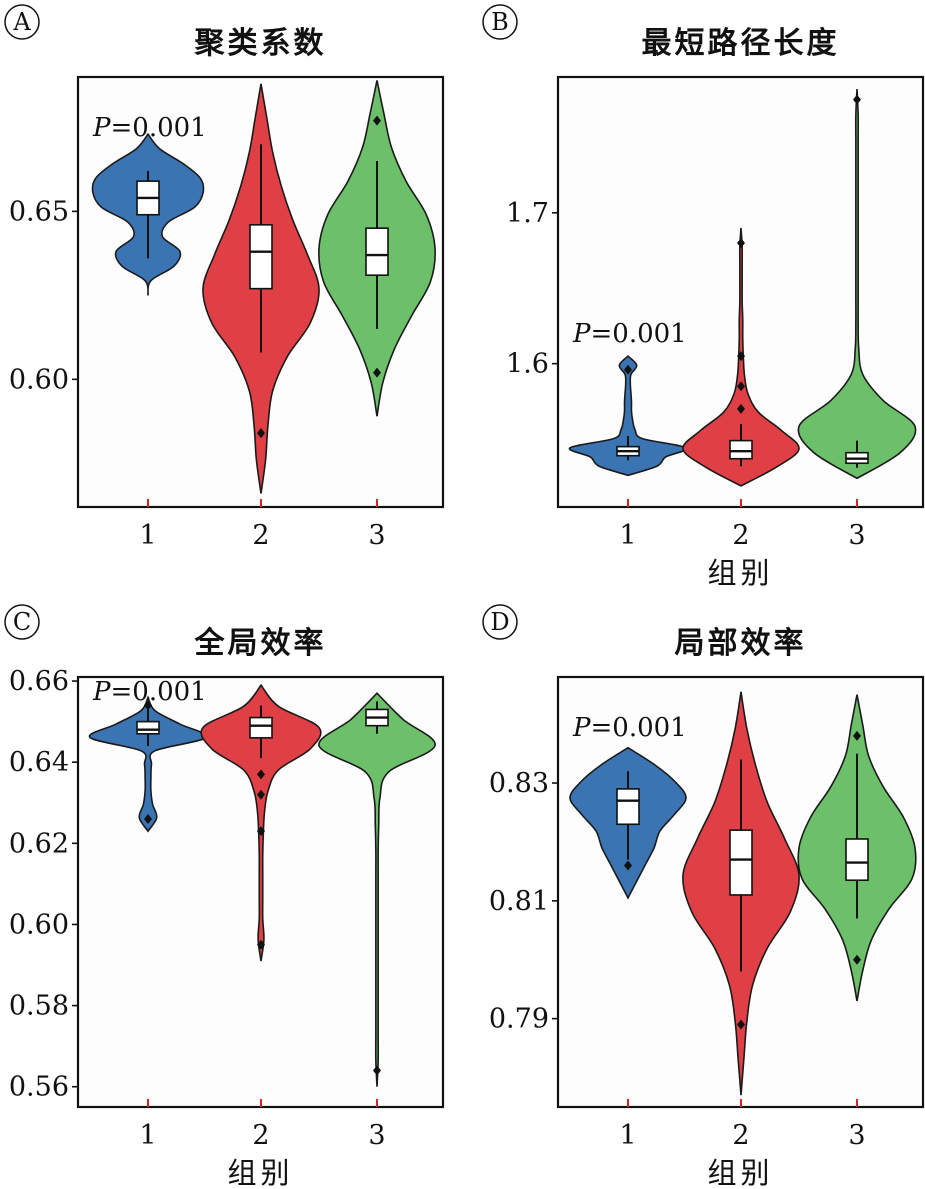 The height and width of the screenshot is (1189, 925). Describe the element at coordinates (39, 1006) in the screenshot. I see `y-tick-label: 0.58` at that location.